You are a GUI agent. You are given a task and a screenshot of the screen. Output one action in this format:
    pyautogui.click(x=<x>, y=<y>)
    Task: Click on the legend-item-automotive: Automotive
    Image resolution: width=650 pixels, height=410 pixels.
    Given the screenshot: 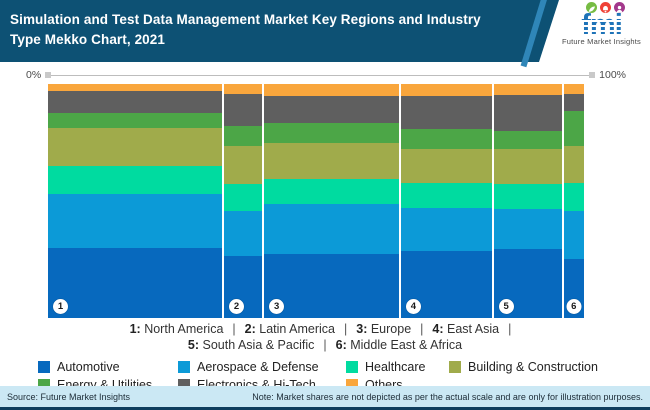 What is the action you would take?
    pyautogui.click(x=108, y=367)
    